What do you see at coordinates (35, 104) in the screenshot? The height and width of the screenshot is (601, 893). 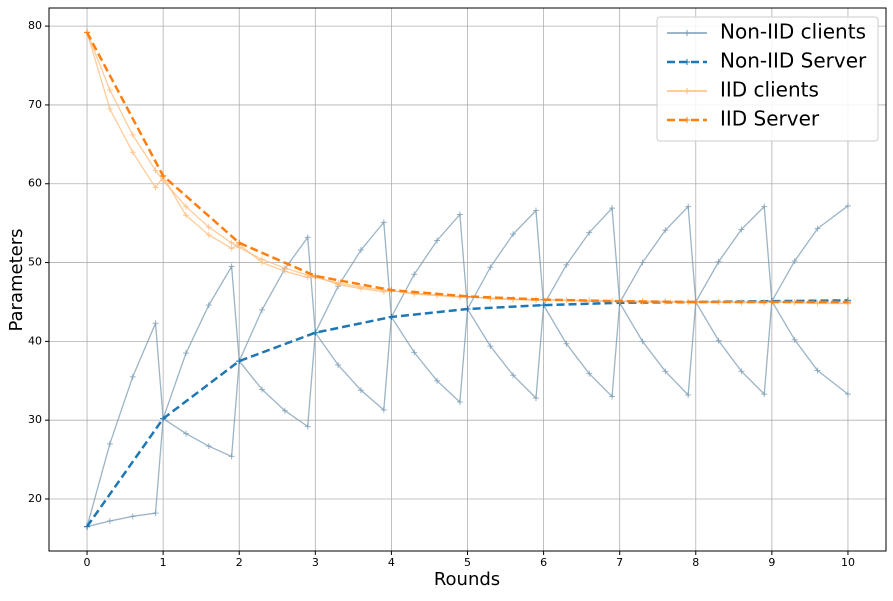 I see `y-tick-label: 70` at bounding box center [35, 104].